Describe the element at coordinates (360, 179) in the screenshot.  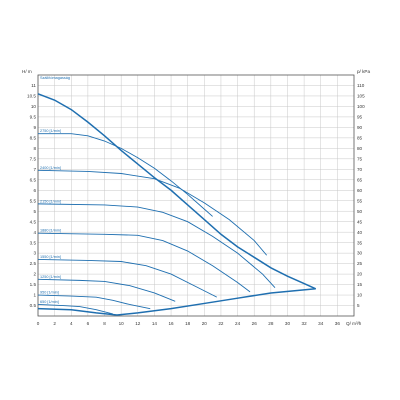
I see `y-right-tick-label: 65` at that location.